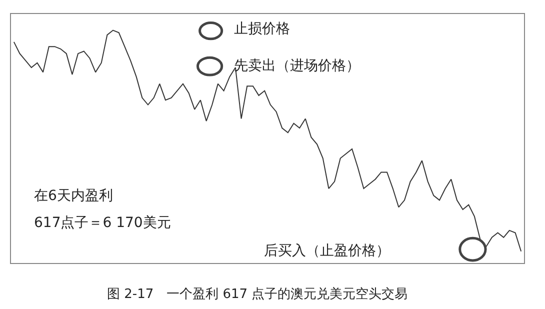  Describe the element at coordinates (327, 251) in the screenshot. I see `annotation: 后买入（止盈价格）` at that location.